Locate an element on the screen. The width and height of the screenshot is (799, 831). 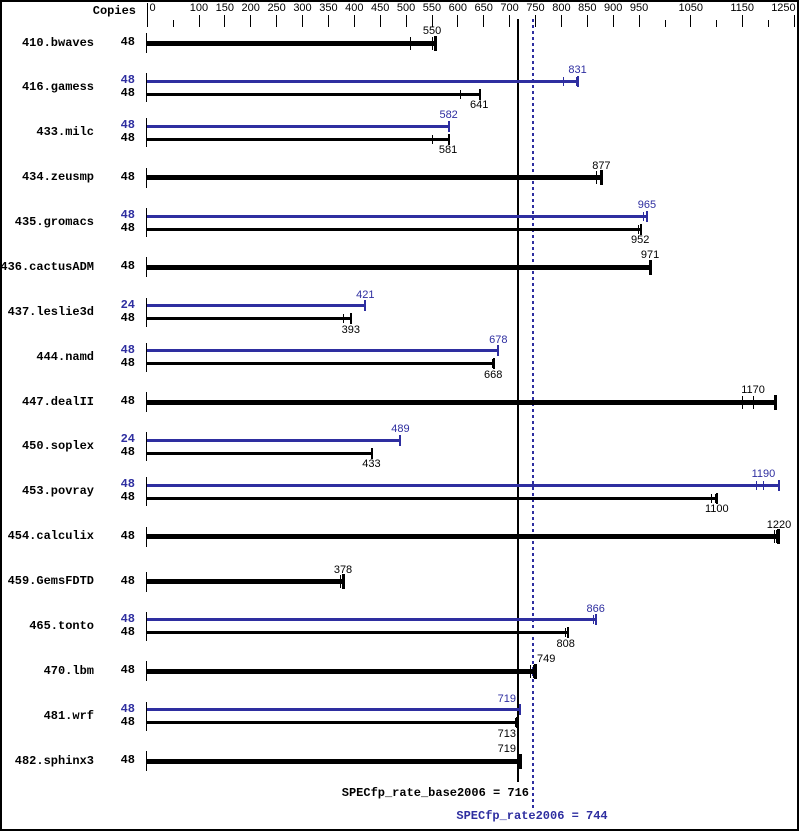
benchmark-label: 433.milc is located at coordinates (65, 132).